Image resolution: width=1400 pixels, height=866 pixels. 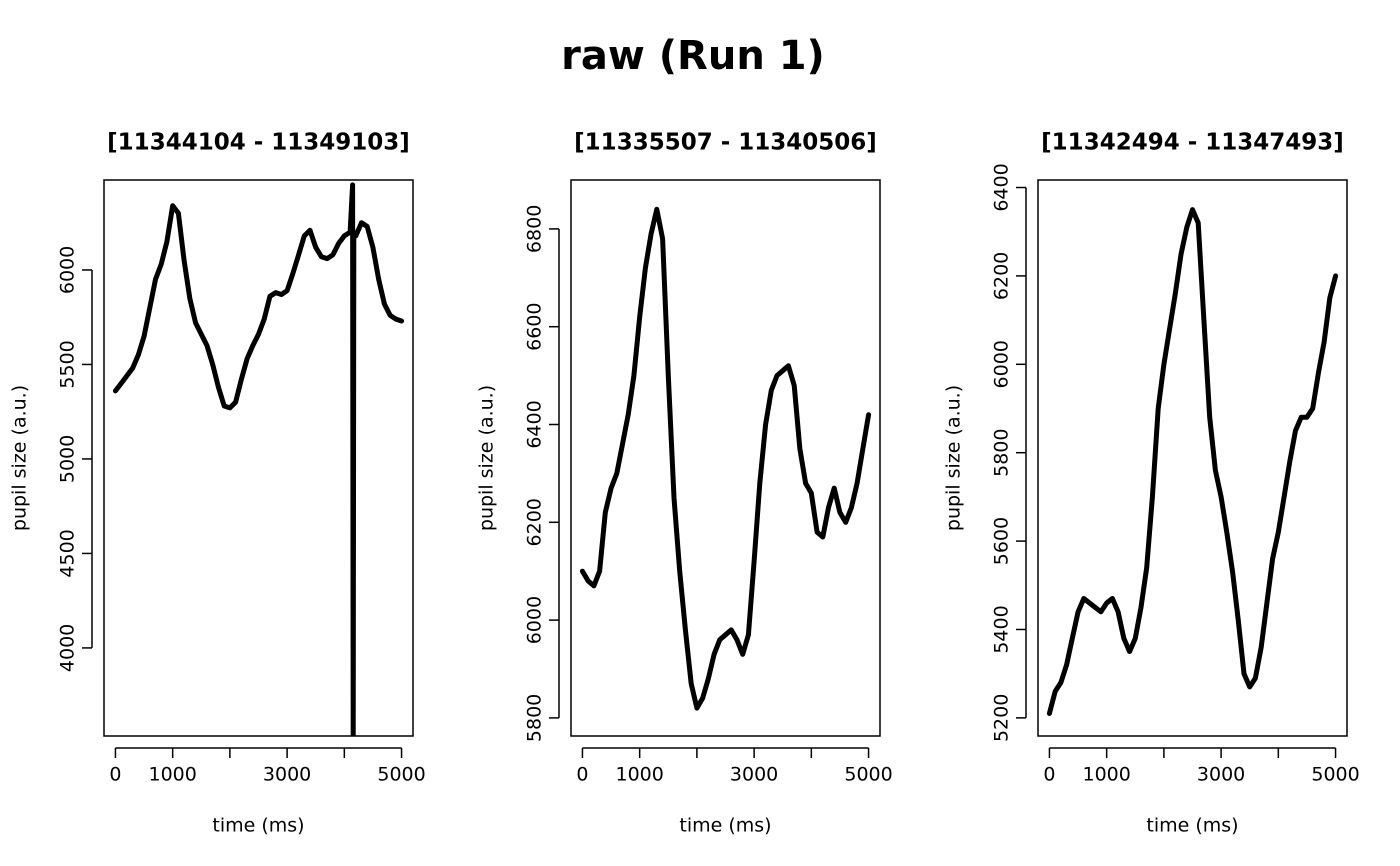 I want to click on y-tick-label: 5000, so click(x=68, y=459).